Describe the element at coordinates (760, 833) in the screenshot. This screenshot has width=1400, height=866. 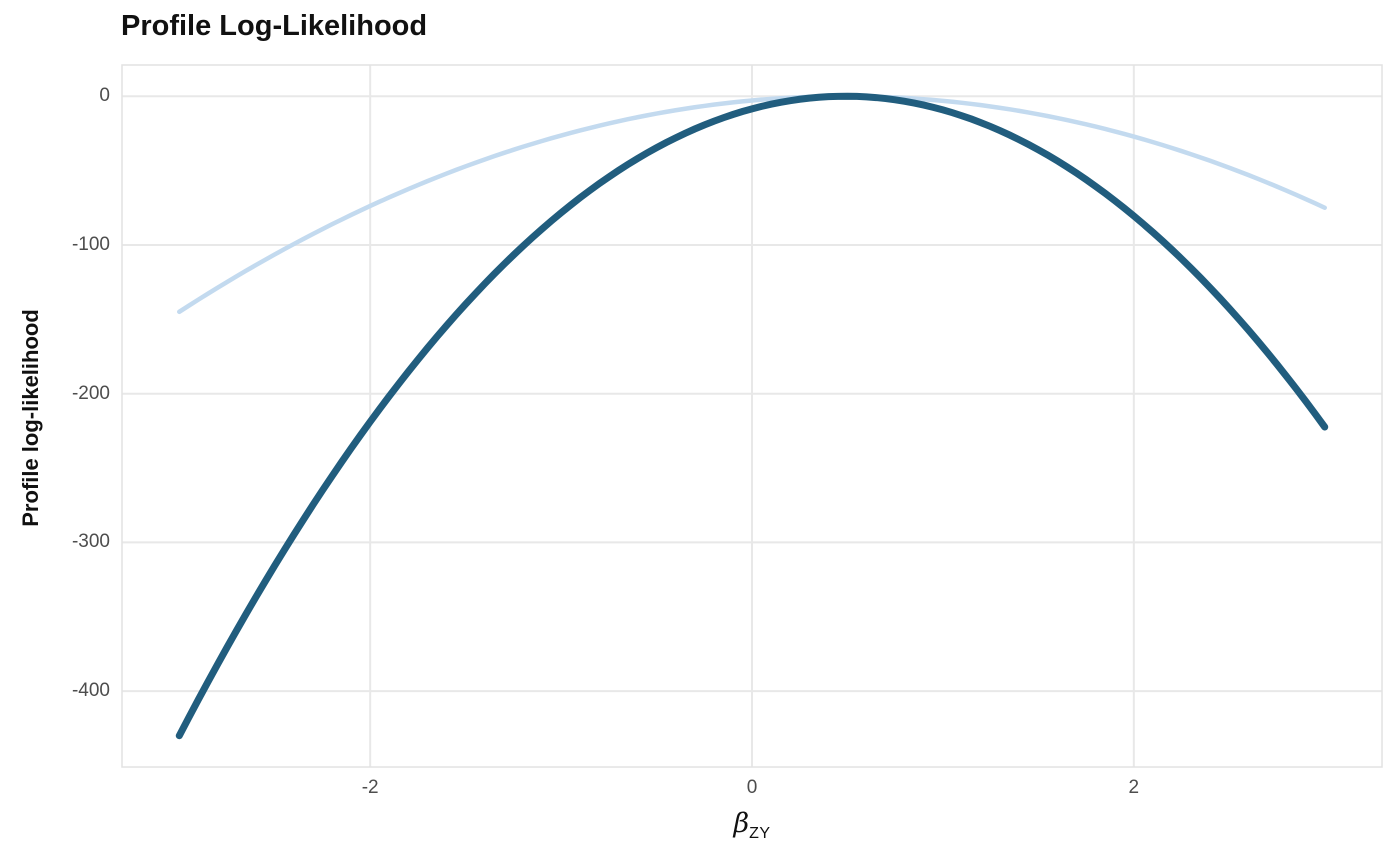
I see `beta-subscript: ZY` at that location.